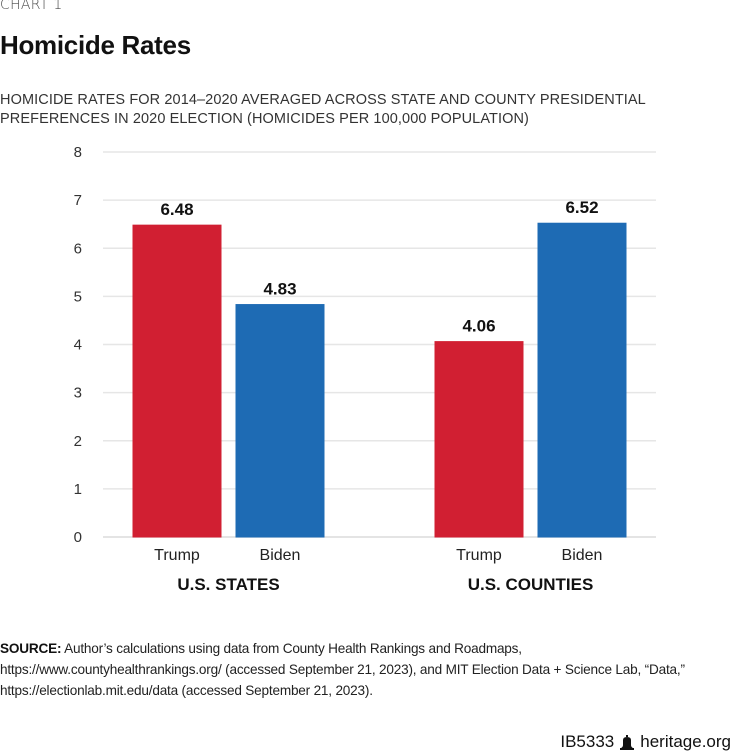  I want to click on source-label: SOURCE:, so click(31, 648).